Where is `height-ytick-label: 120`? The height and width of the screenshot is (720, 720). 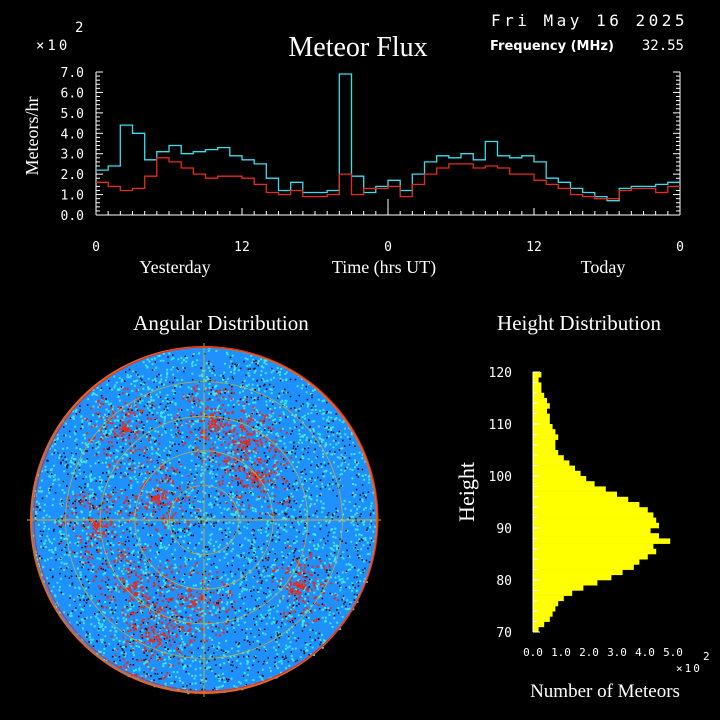
height-ytick-label: 120 is located at coordinates (500, 373).